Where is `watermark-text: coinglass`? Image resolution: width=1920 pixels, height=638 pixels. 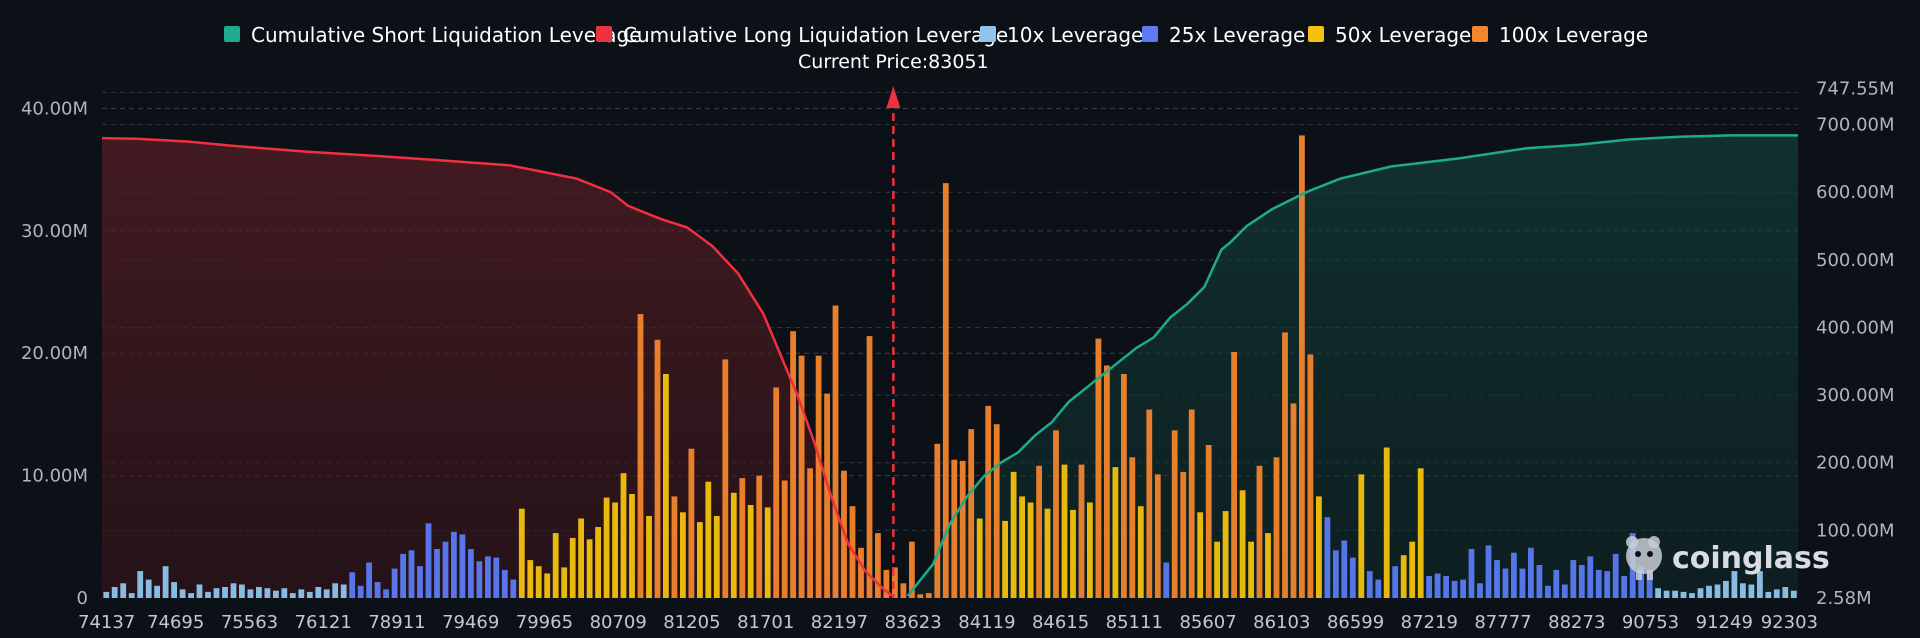
watermark-text: coinglass is located at coordinates (1751, 558).